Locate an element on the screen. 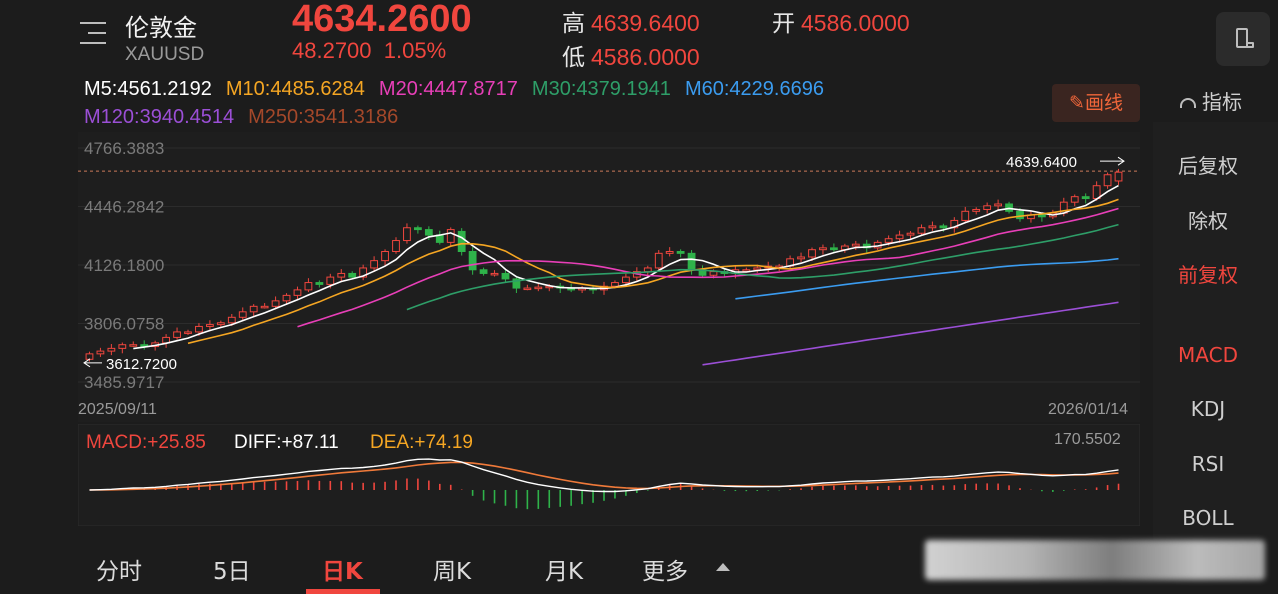 This screenshot has height=594, width=1278. side-item-rsi: RSI is located at coordinates (1208, 464).